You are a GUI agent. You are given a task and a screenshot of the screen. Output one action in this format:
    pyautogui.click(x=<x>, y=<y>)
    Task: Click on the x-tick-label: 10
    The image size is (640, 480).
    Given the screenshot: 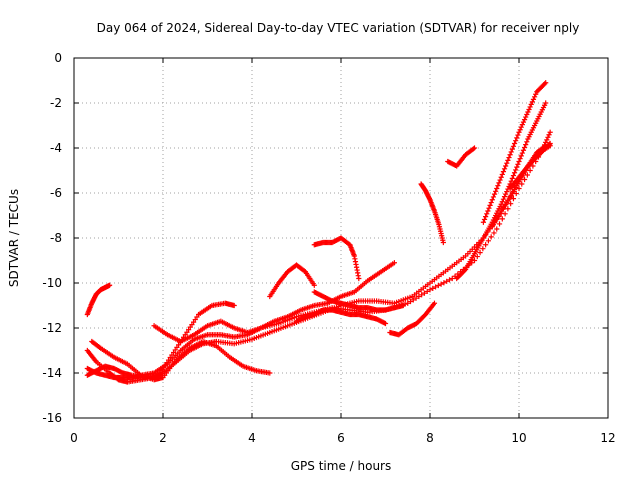 What is the action you would take?
    pyautogui.click(x=518, y=438)
    